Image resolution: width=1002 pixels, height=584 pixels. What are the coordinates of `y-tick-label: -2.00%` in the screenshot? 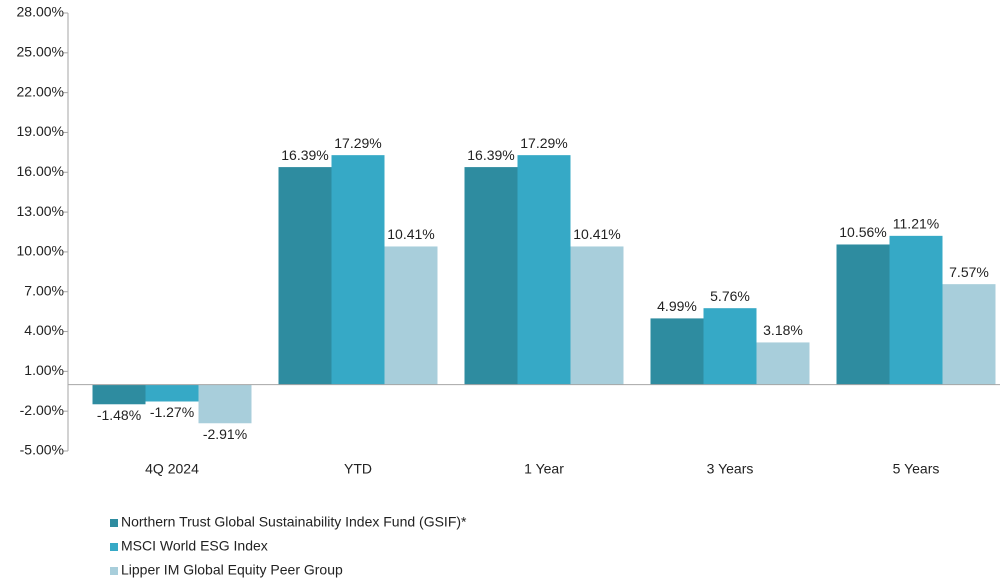 It's located at (42, 410).